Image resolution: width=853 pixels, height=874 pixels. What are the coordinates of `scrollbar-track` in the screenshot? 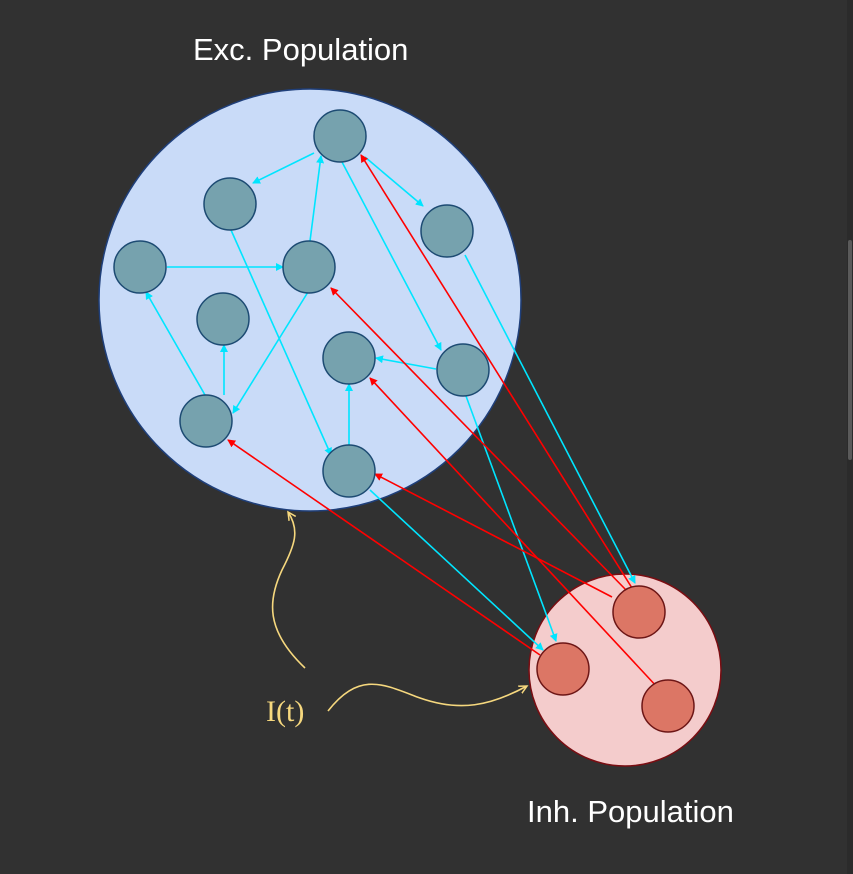 It's located at (850, 437).